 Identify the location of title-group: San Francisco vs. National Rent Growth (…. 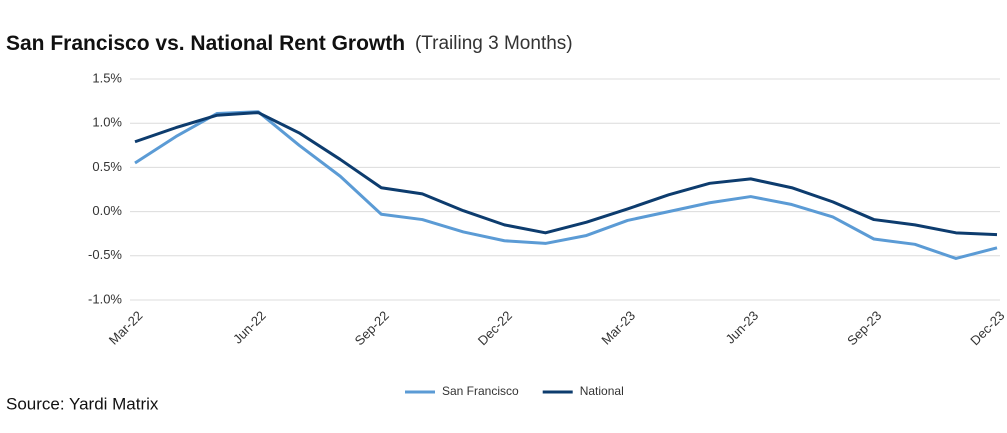
(289, 43).